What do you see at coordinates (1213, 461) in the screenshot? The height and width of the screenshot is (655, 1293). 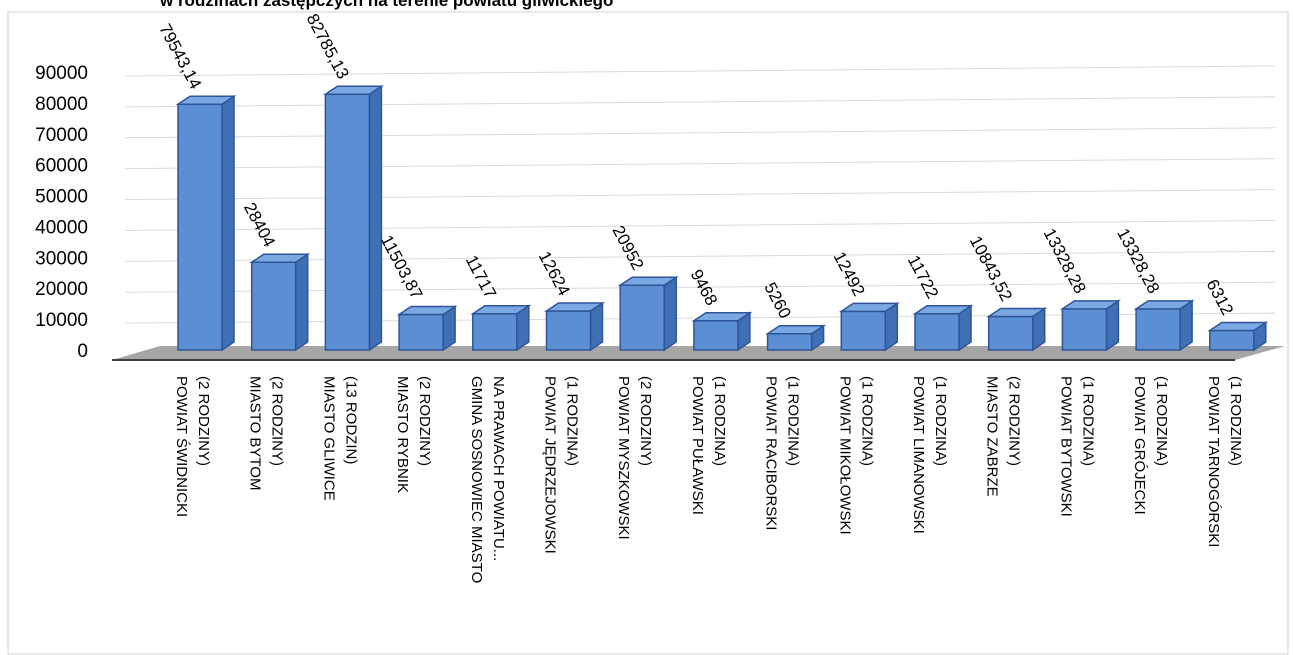 I see `x-tick-label: POWIAT TARNOGÓRSKI` at bounding box center [1213, 461].